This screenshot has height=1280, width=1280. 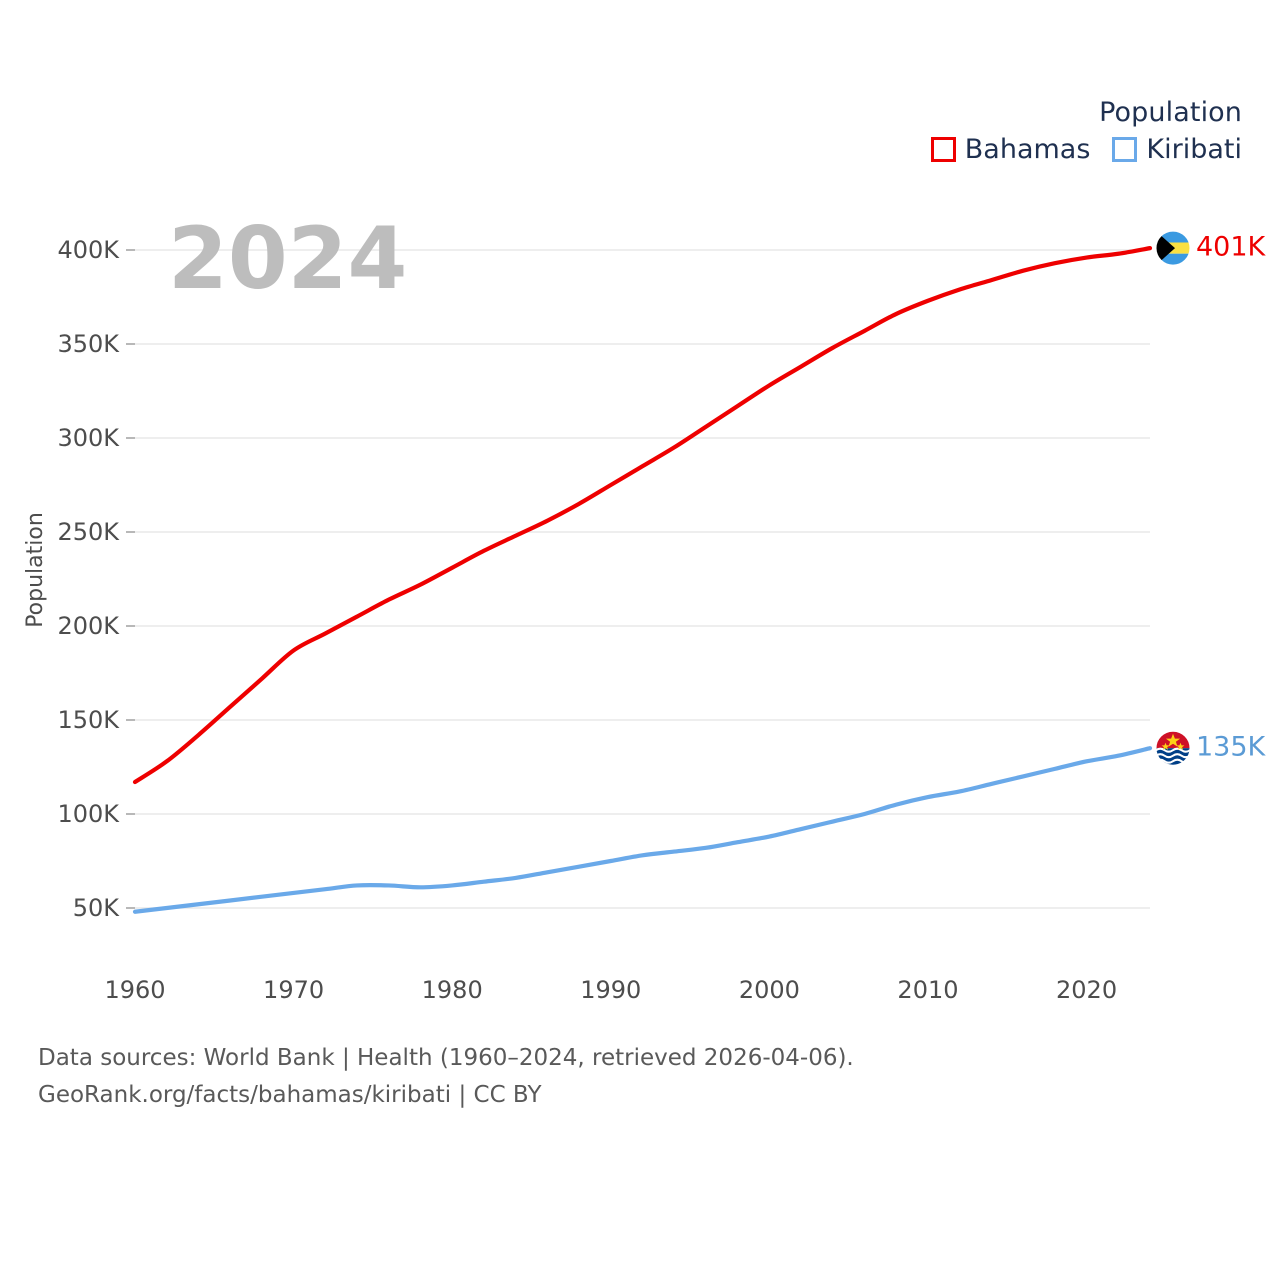 I want to click on x-tick-label: 2020, so click(x=1086, y=990).